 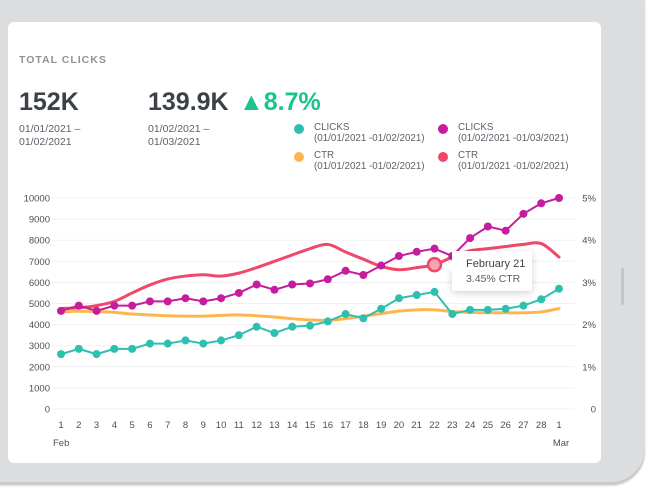 I want to click on x-tick-label: 23, so click(x=452, y=425).